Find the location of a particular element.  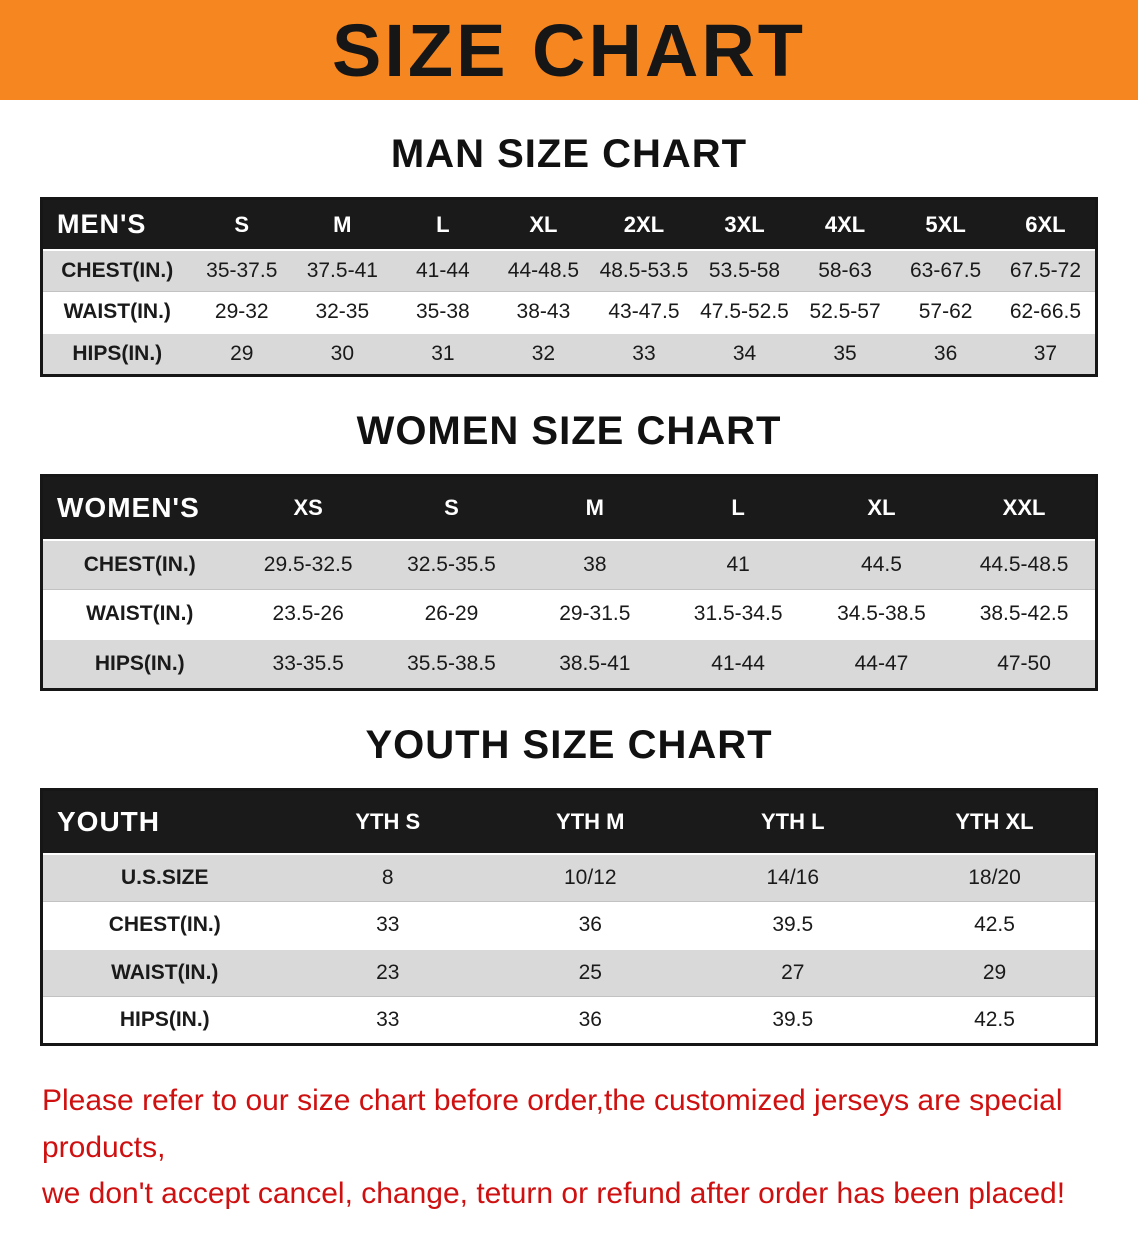

value-cell: 53.5-58 is located at coordinates (744, 270).